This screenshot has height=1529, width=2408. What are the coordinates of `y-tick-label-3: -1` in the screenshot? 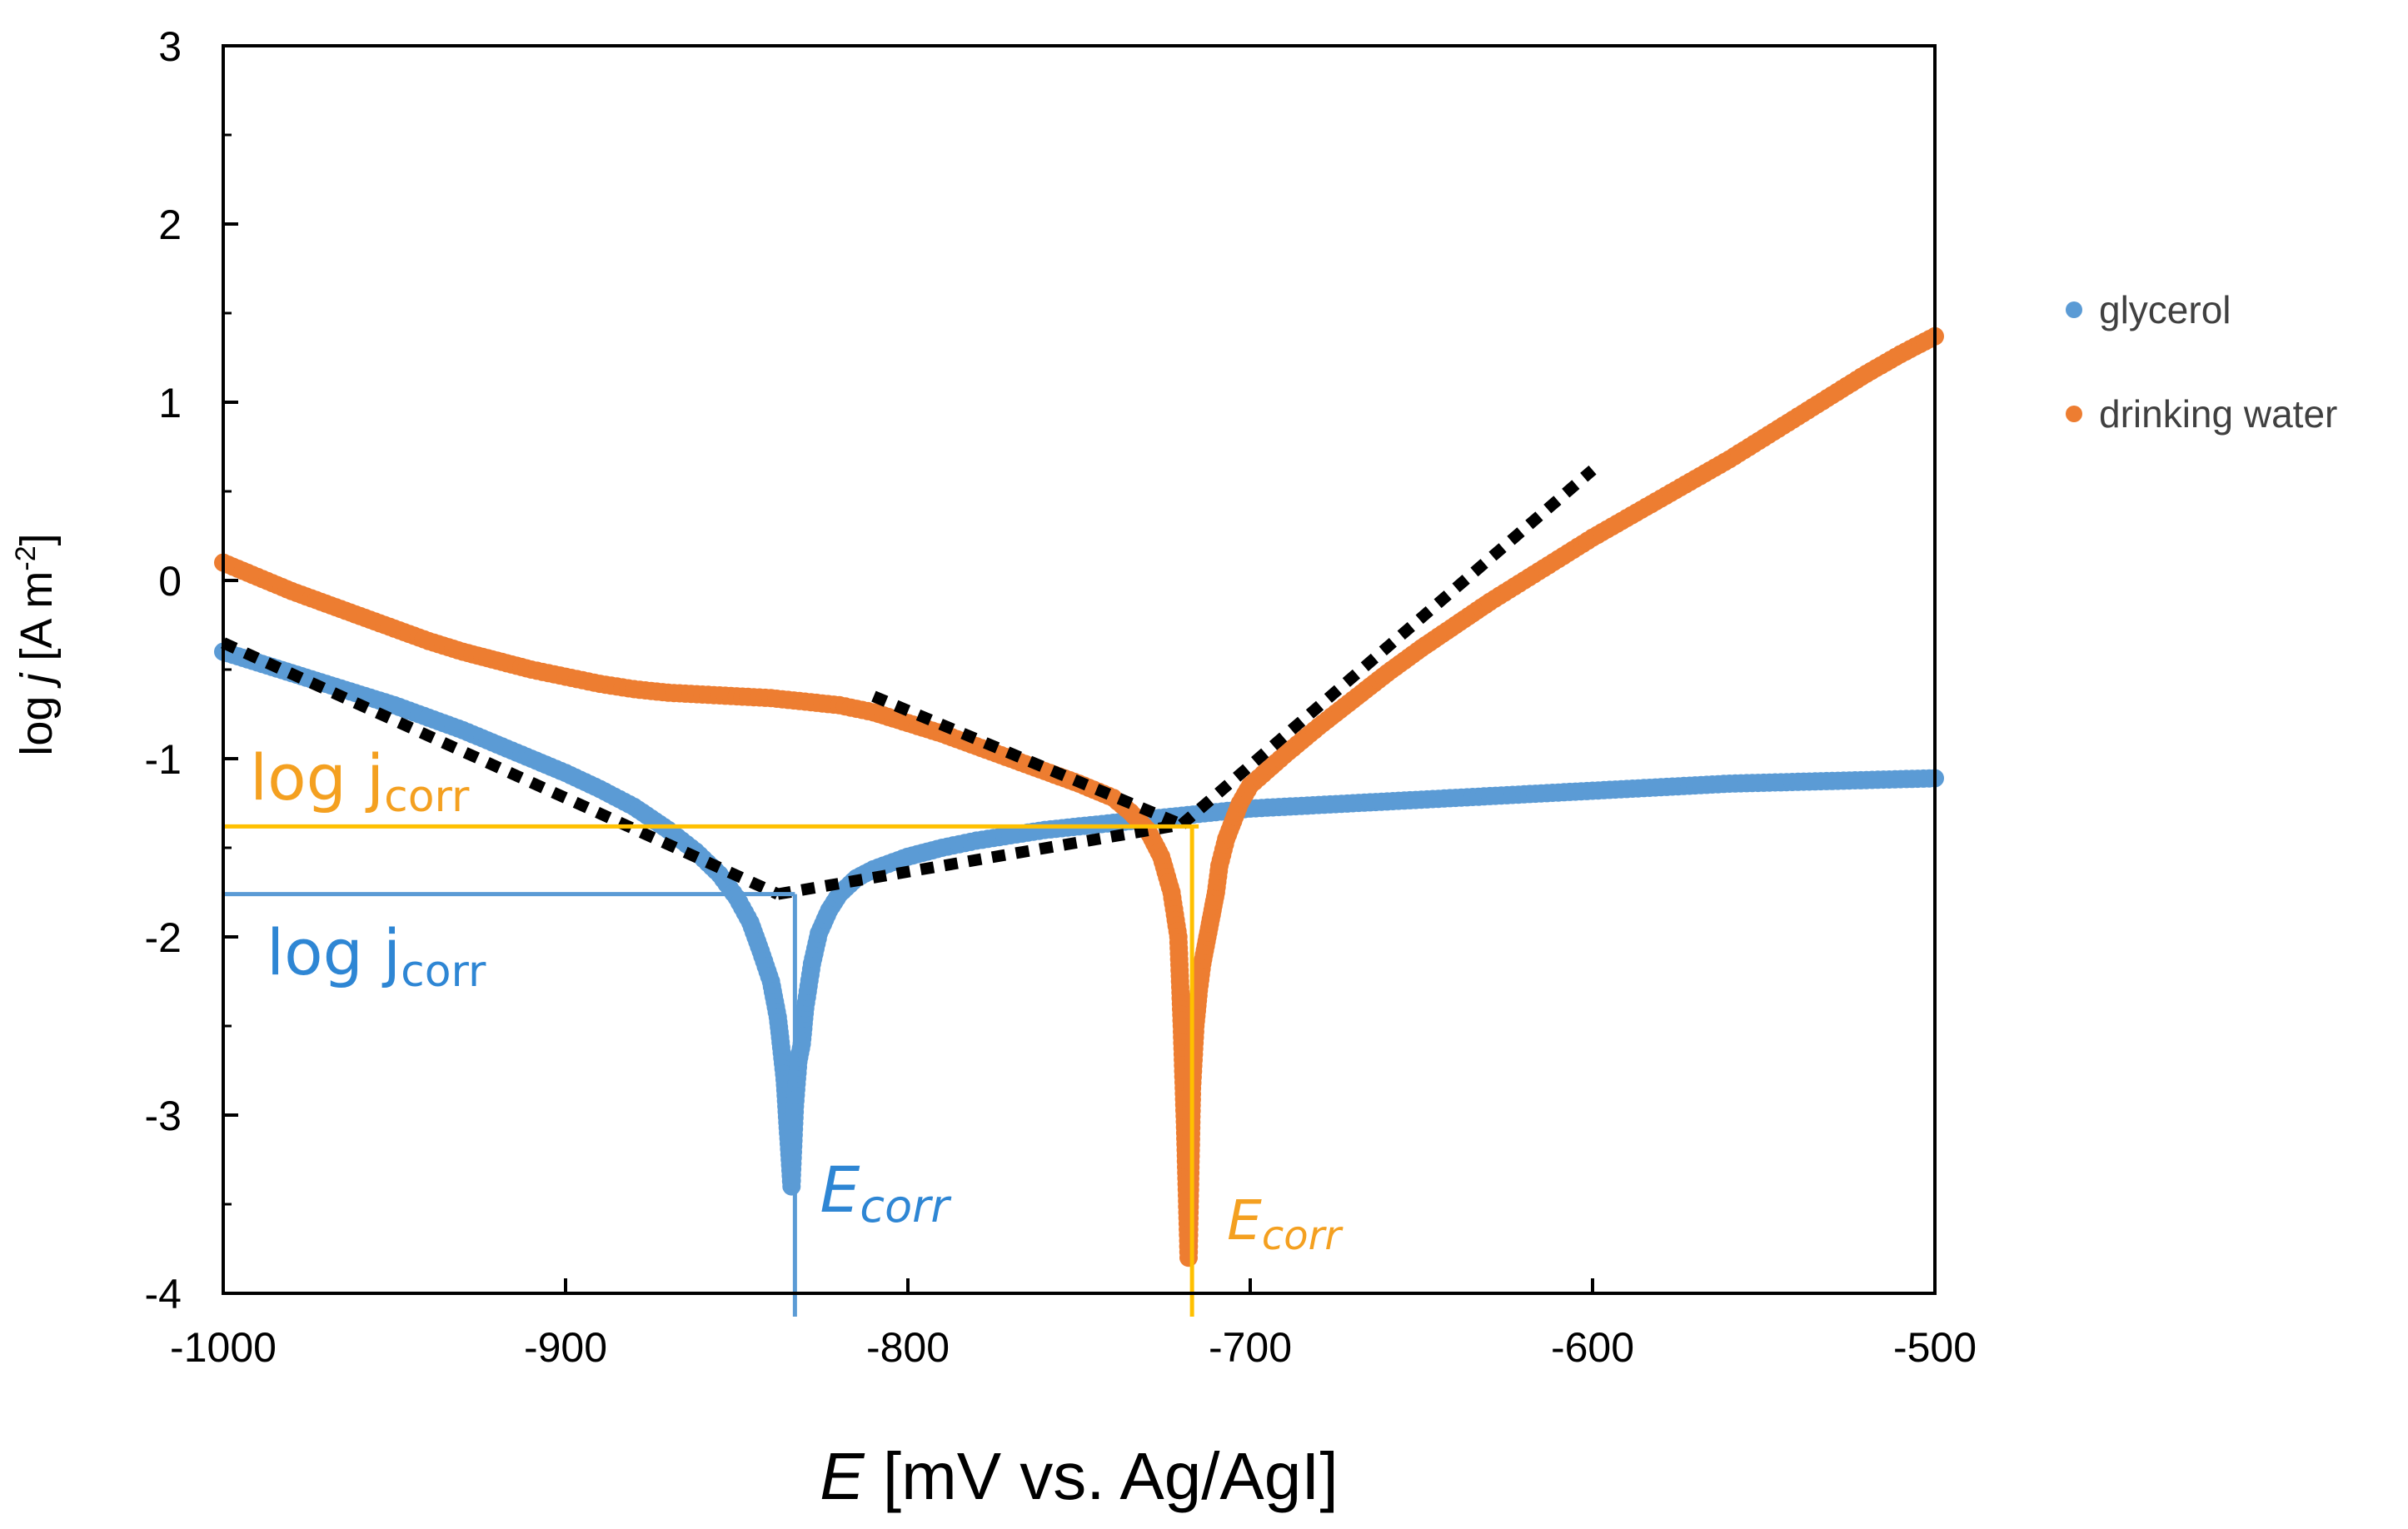 It's located at (163, 759).